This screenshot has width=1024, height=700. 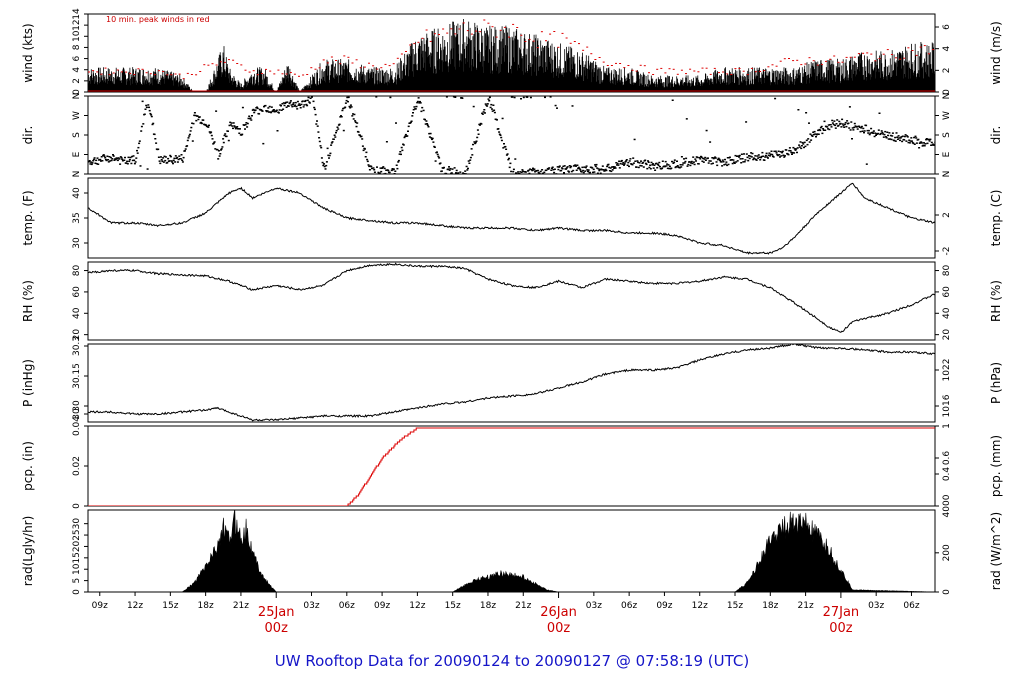 I want to click on left-tick-label: 0.04, so click(x=77, y=426).